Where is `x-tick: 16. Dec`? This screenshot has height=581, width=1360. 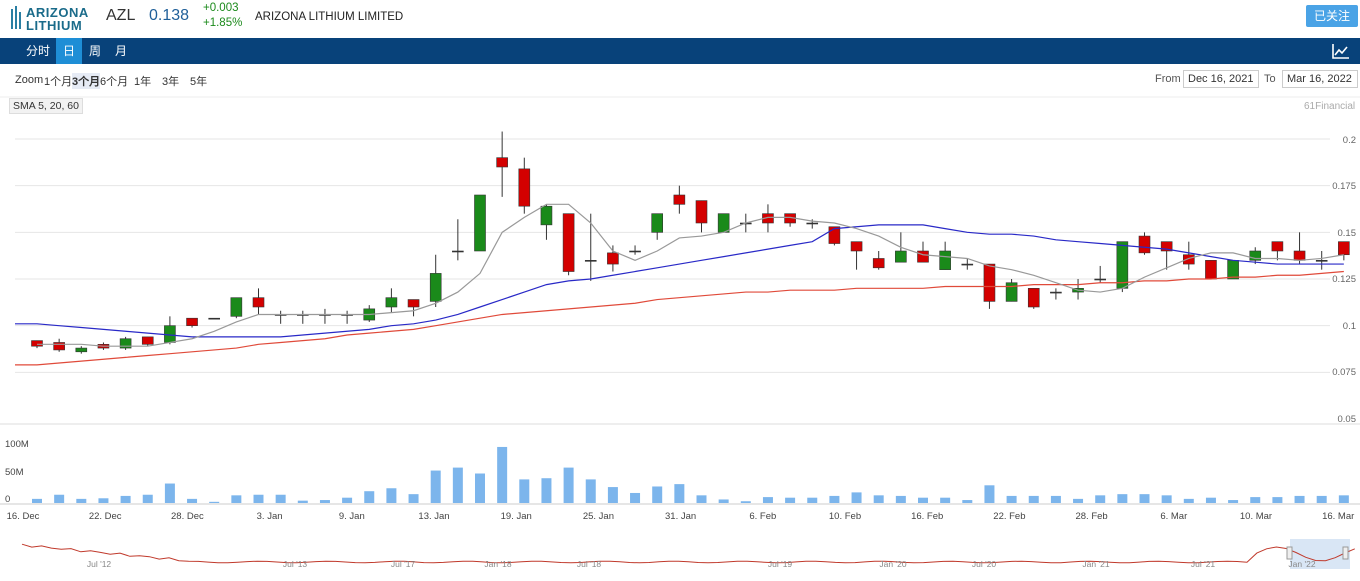
x-tick: 16. Dec is located at coordinates (23, 516).